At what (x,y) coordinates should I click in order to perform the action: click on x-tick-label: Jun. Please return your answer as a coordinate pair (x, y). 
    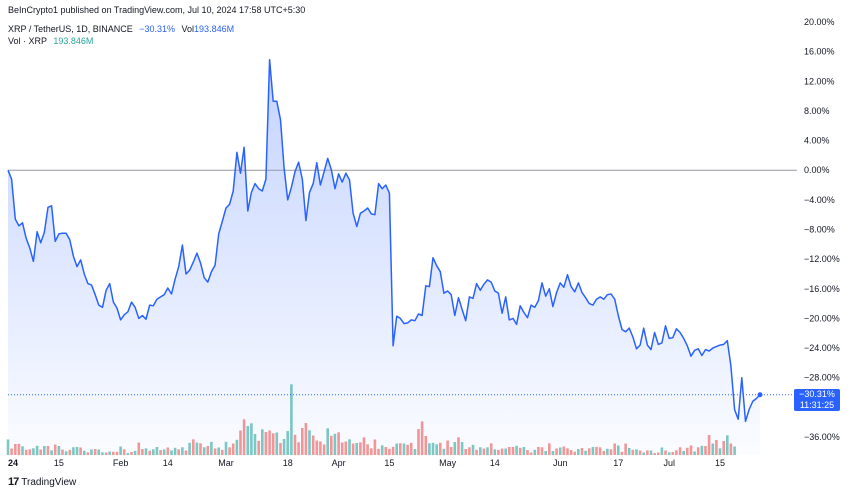
    Looking at the image, I should click on (560, 463).